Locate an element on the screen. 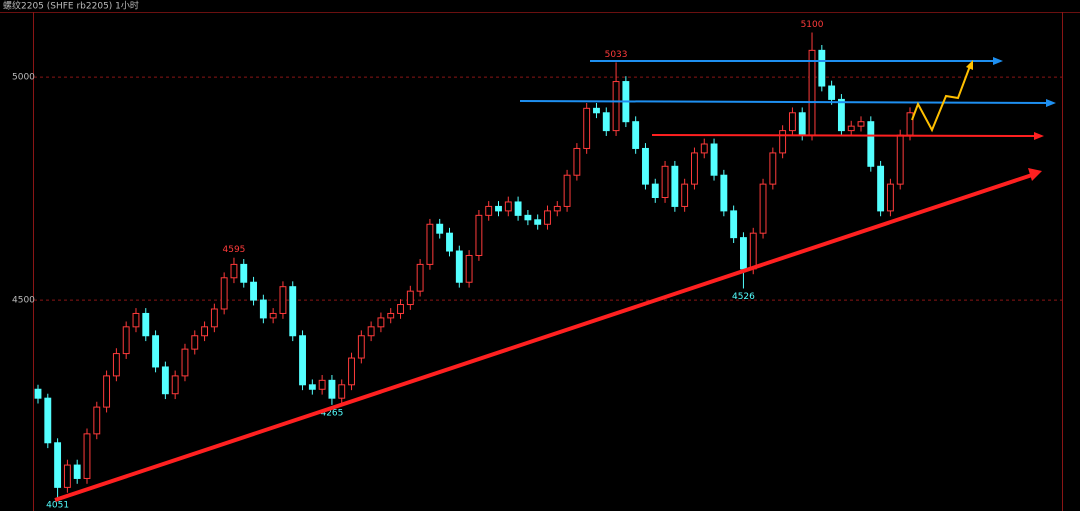  extreme-label: 4051 is located at coordinates (57, 506).